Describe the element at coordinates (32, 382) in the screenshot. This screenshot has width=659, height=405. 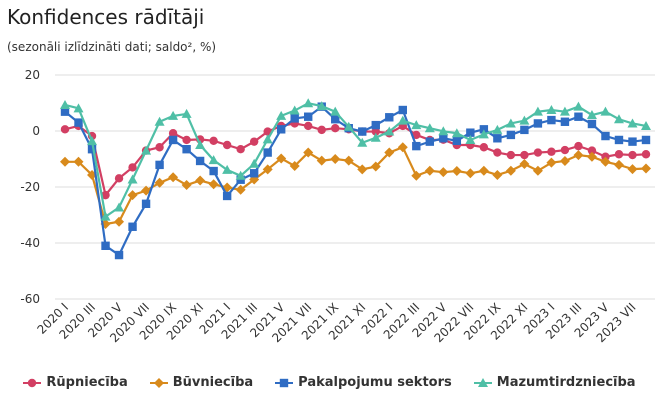
I see `legend-marker` at that location.